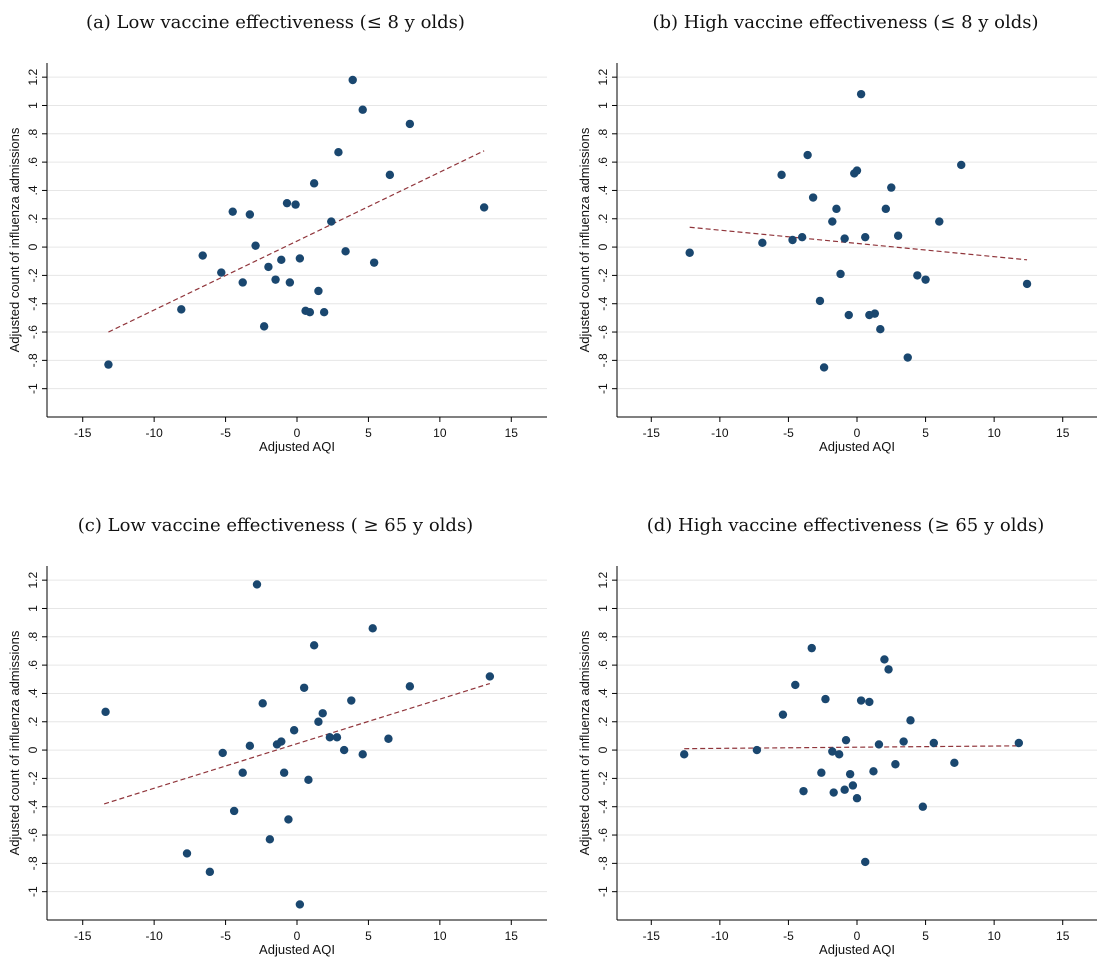 This screenshot has width=1104, height=967. Describe the element at coordinates (994, 936) in the screenshot. I see `x-tick-label-d-5: 10` at that location.